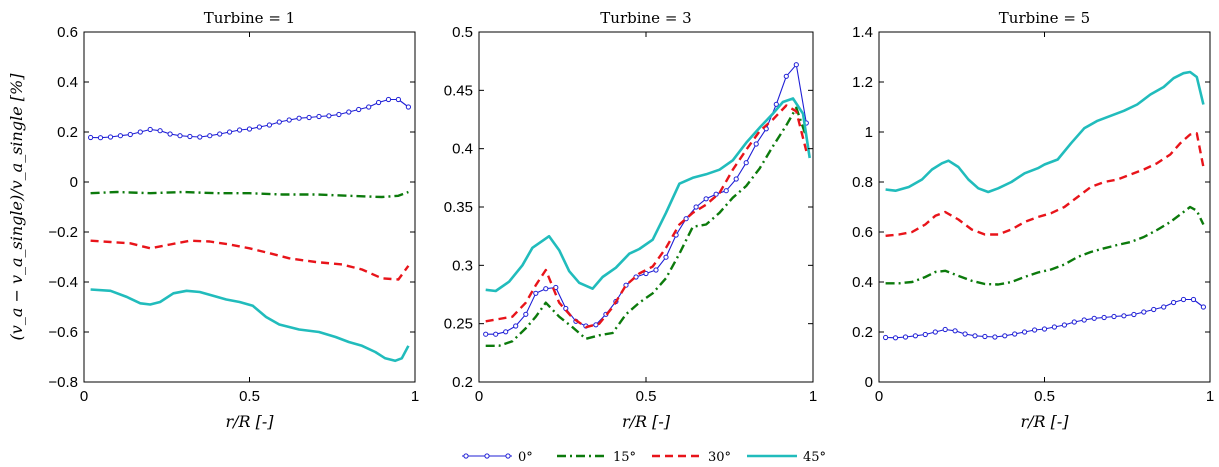  What do you see at coordinates (691, 457) in the screenshot?
I see `legend-item: 30°` at bounding box center [691, 457].